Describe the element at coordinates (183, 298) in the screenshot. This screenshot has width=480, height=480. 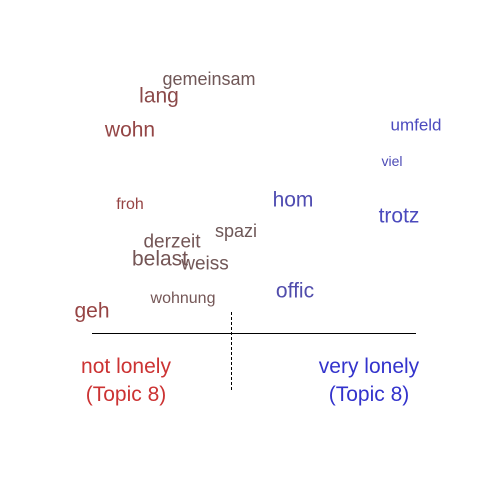
I see `word-wohnung: wohnung` at that location.